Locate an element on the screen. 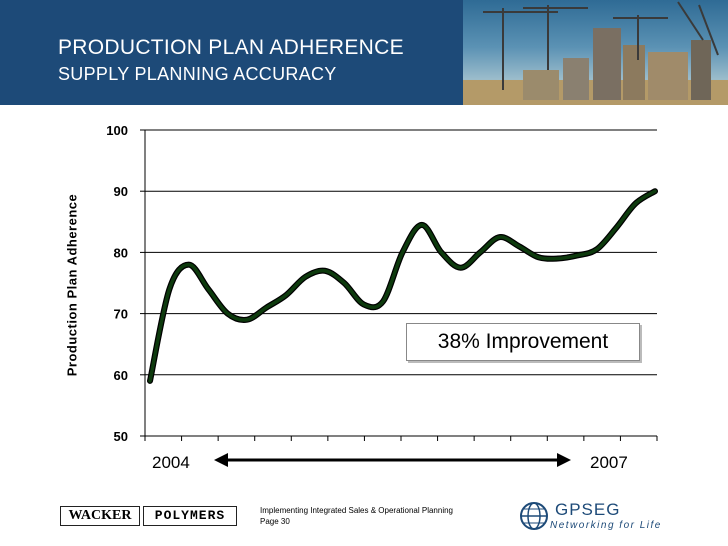 The height and width of the screenshot is (546, 728). page-subtitle: SUPPLY PLANNING ACCURACY is located at coordinates (197, 74).